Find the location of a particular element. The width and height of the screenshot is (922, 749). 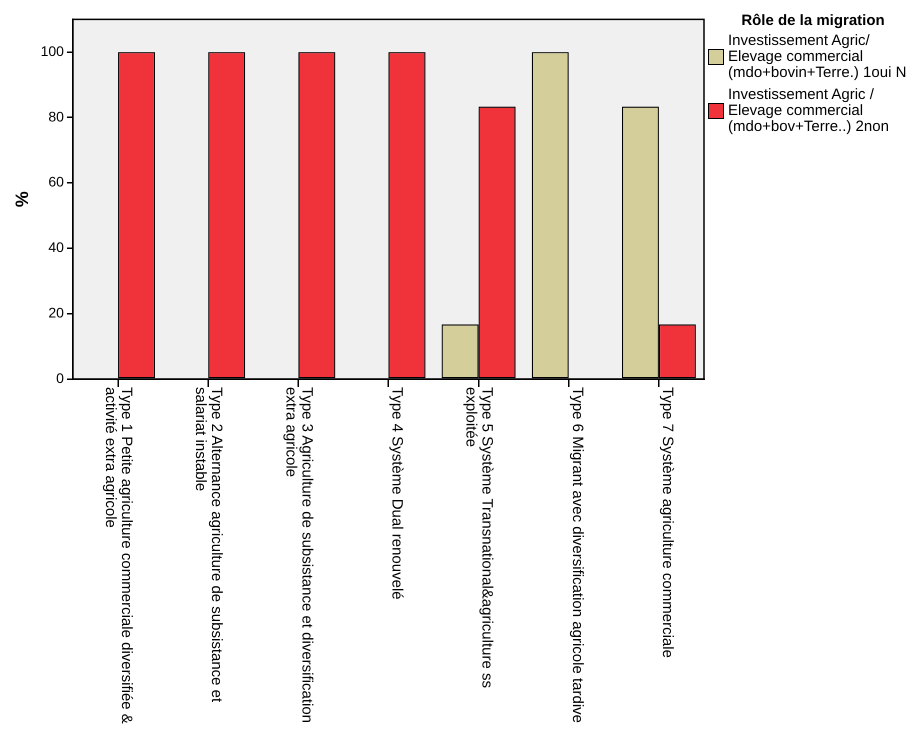

y-tick-label: 100 is located at coordinates (52, 50).